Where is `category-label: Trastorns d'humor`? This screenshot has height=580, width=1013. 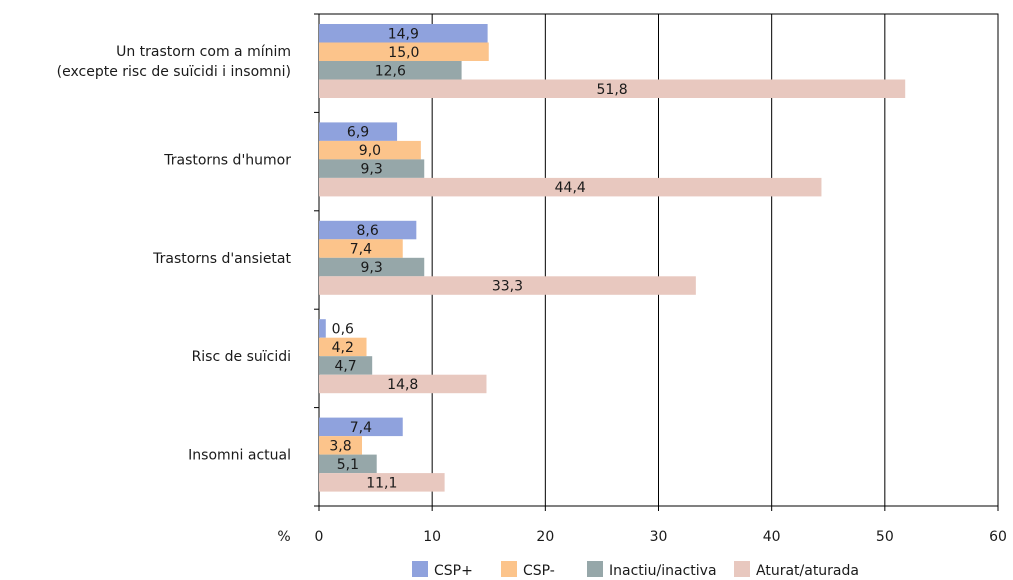 category-label: Trastorns d'humor is located at coordinates (227, 160).